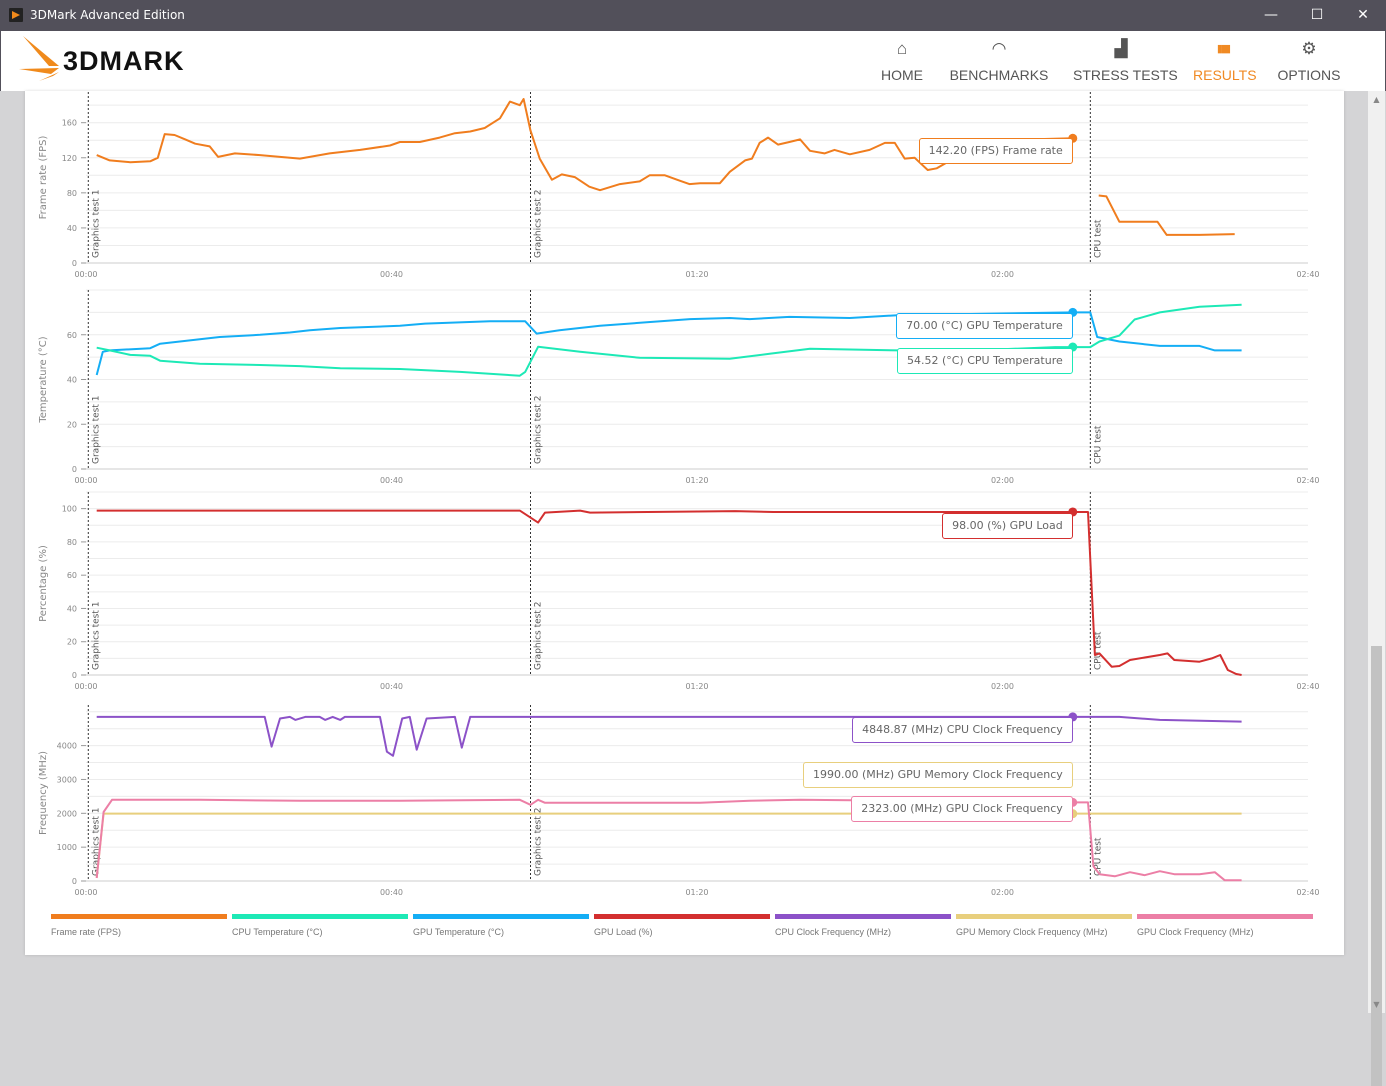  What do you see at coordinates (1309, 61) in the screenshot?
I see `nav-options: ⚙ OPTIONS` at bounding box center [1309, 61].